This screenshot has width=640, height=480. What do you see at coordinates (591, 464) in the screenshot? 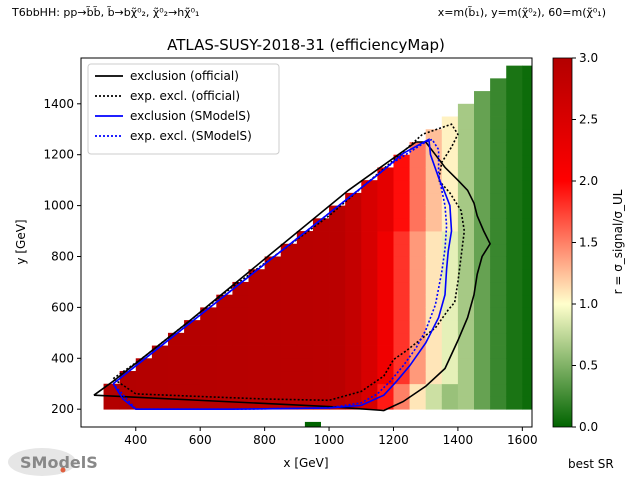
I see `best-sr-label: best SR` at bounding box center [591, 464].